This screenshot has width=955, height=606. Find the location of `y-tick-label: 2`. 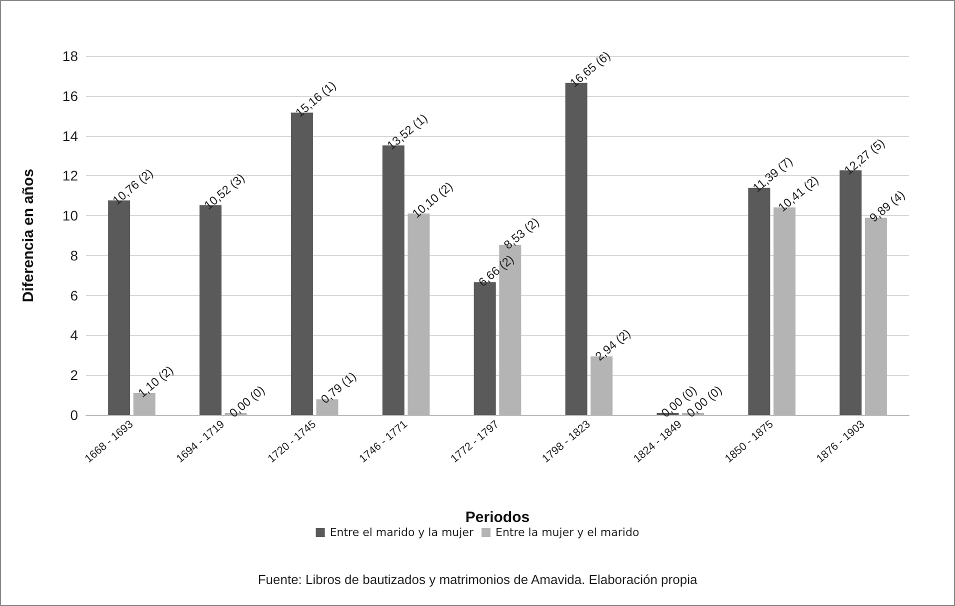

y-tick-label: 2 is located at coordinates (74, 375).